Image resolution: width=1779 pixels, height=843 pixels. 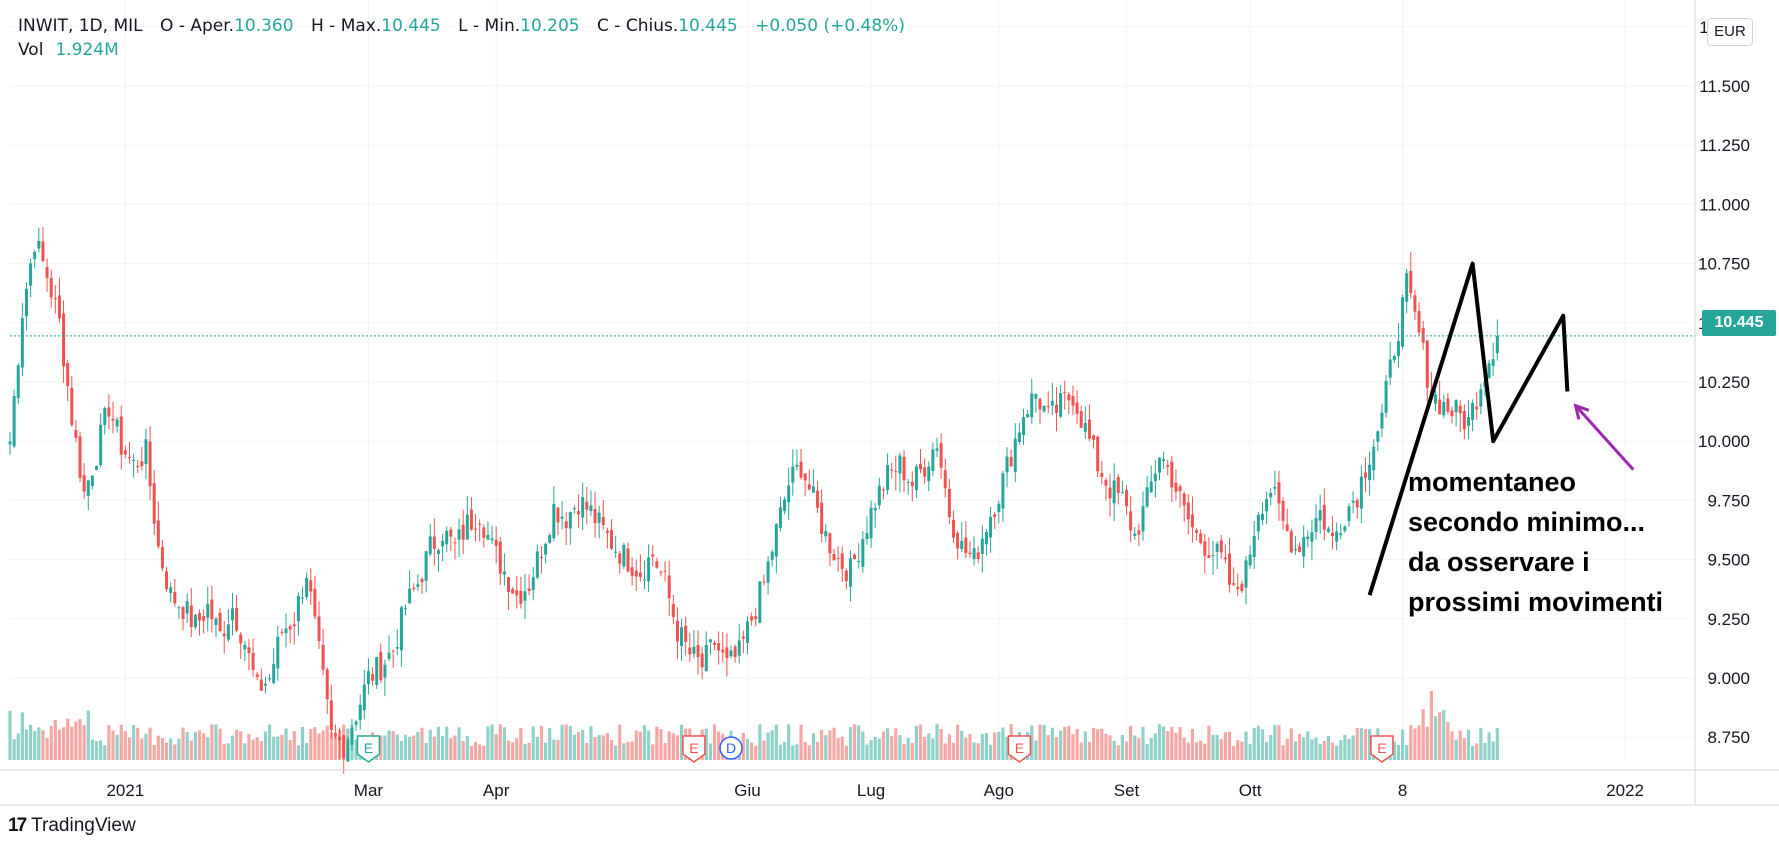 What do you see at coordinates (496, 790) in the screenshot?
I see `time-tick-label: Apr` at bounding box center [496, 790].